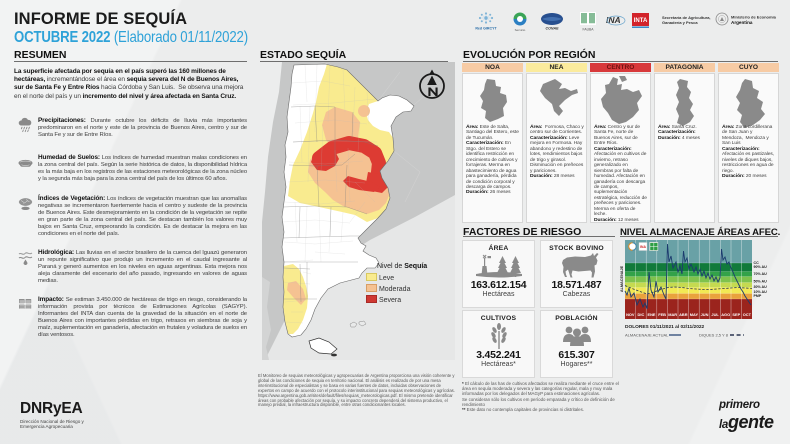 This screenshot has width=790, height=444. I want to click on svg-text: Red GIRCYT, so click(486, 29).